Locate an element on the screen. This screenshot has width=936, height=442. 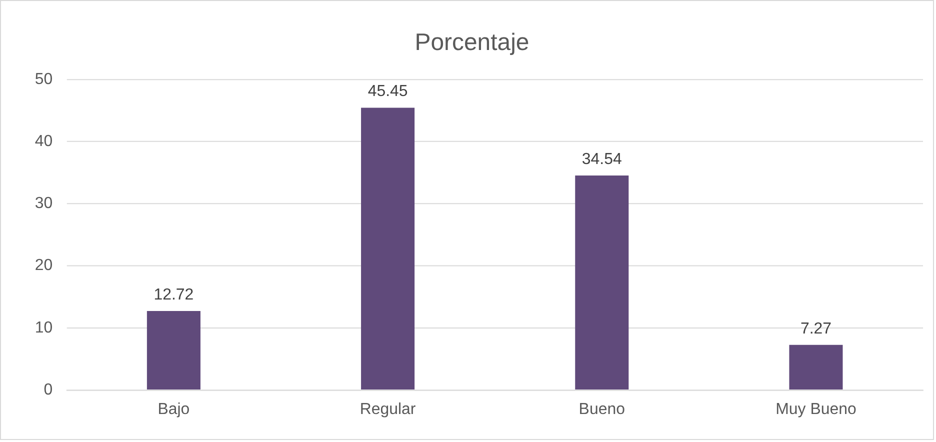
data-label: 7.27 is located at coordinates (816, 329).